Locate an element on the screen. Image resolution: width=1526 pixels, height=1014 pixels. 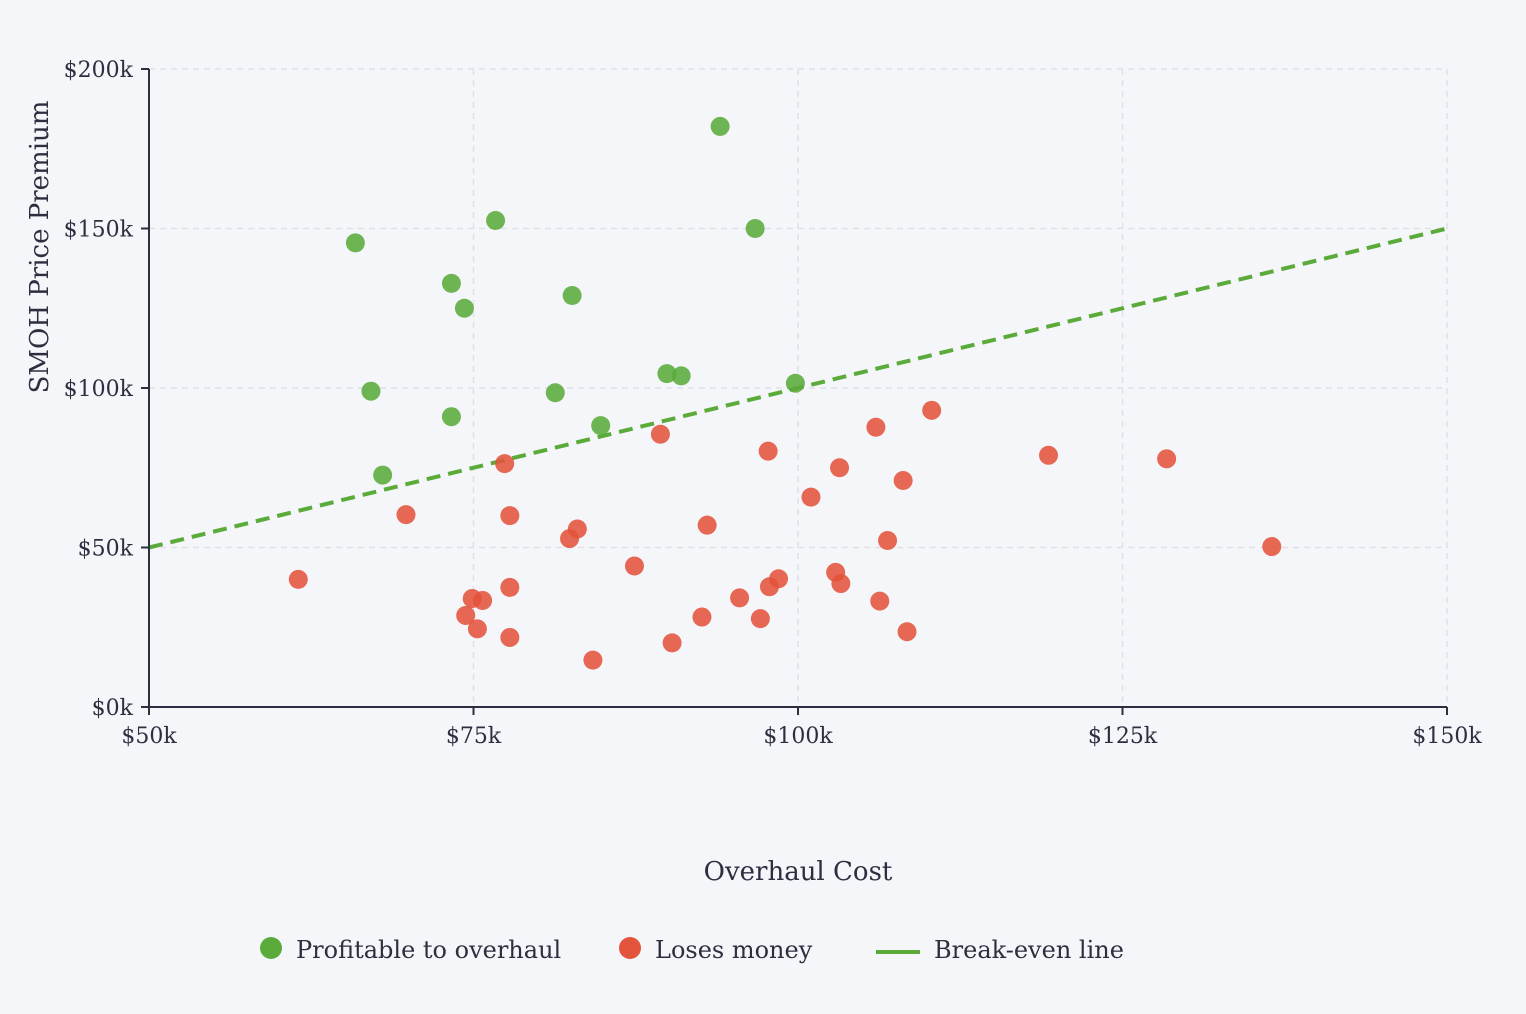
y-tick-label: $100k is located at coordinates (99, 389).